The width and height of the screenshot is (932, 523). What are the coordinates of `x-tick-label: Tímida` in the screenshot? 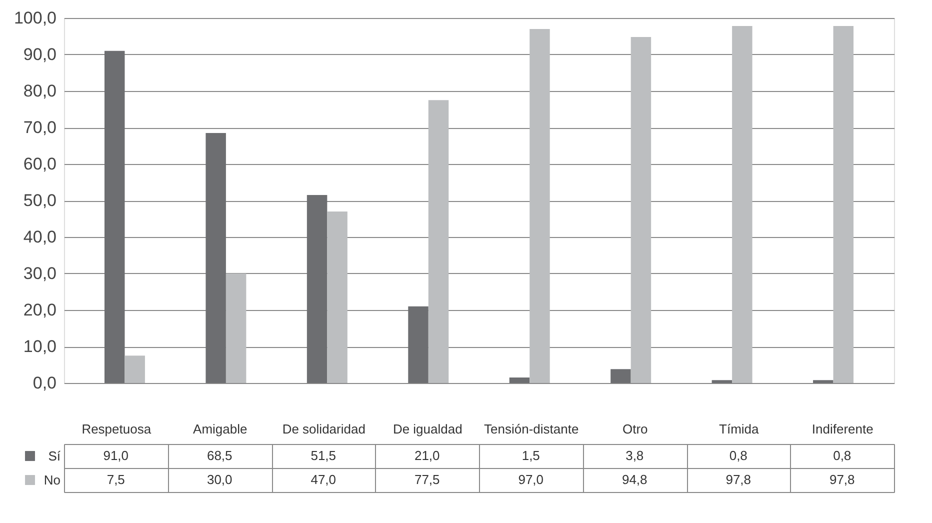 It's located at (739, 429).